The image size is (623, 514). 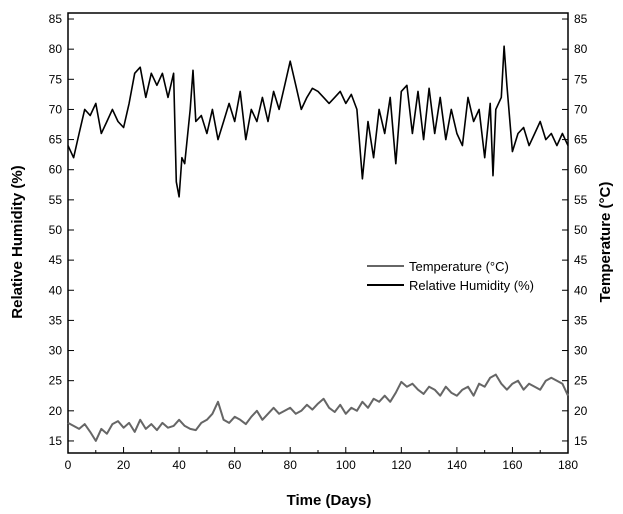 What do you see at coordinates (17, 241) in the screenshot?
I see `left-y-axis-title: Relative Humidity (%)` at bounding box center [17, 241].